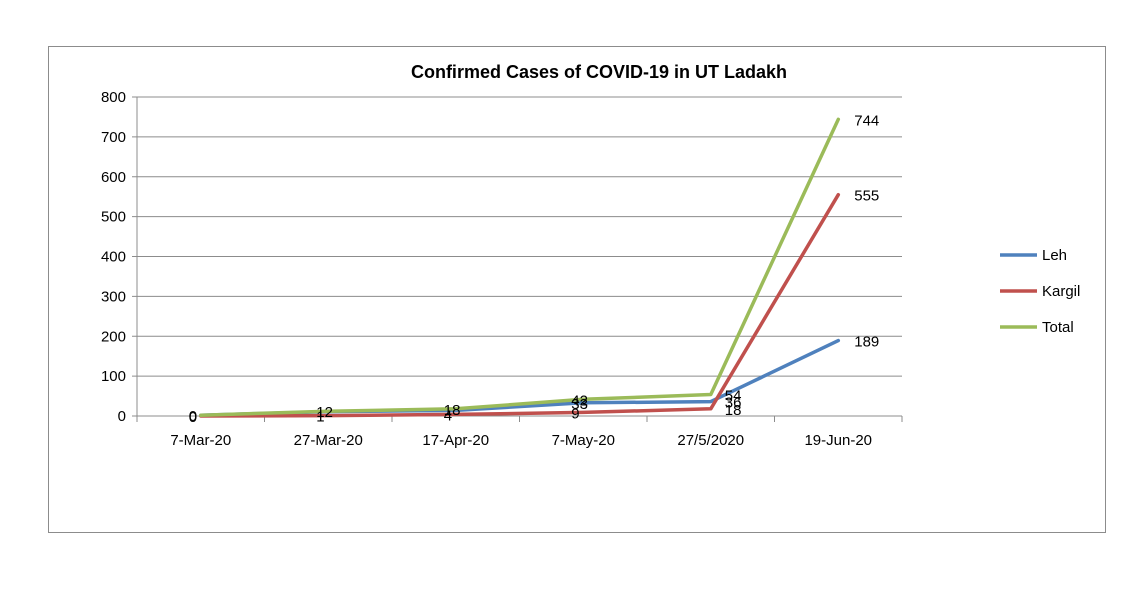  I want to click on y-tick-label: 800, so click(113, 97).